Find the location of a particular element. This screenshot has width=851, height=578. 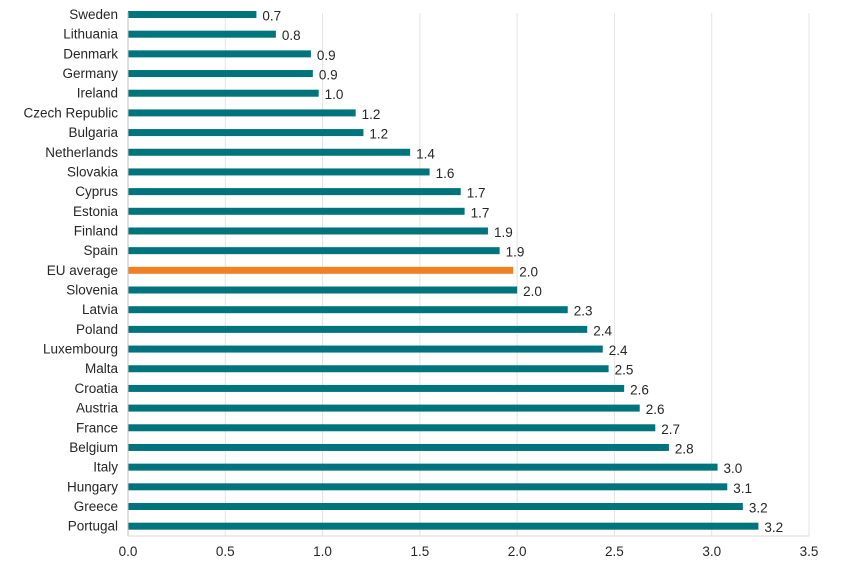

category-label: Portugal is located at coordinates (93, 526).